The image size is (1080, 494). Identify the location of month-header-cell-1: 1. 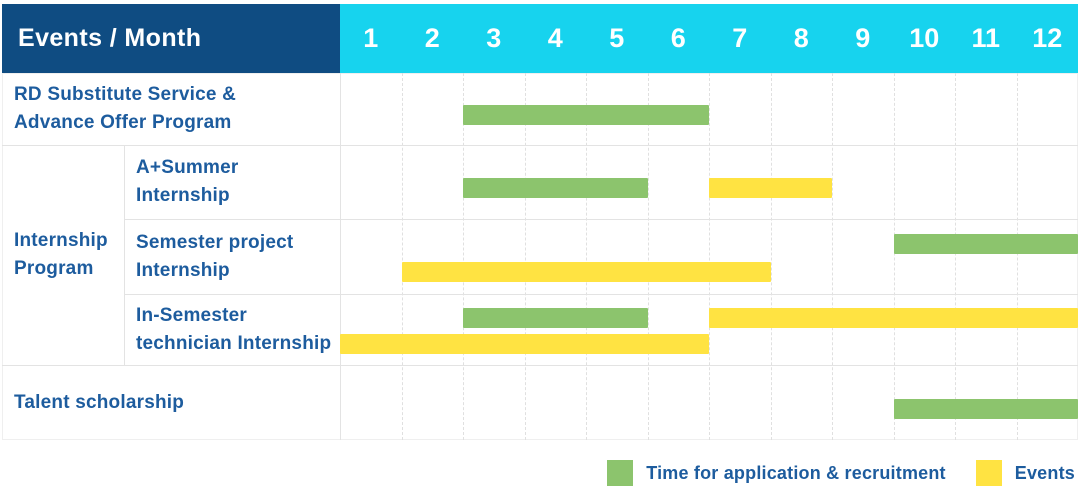
(371, 38).